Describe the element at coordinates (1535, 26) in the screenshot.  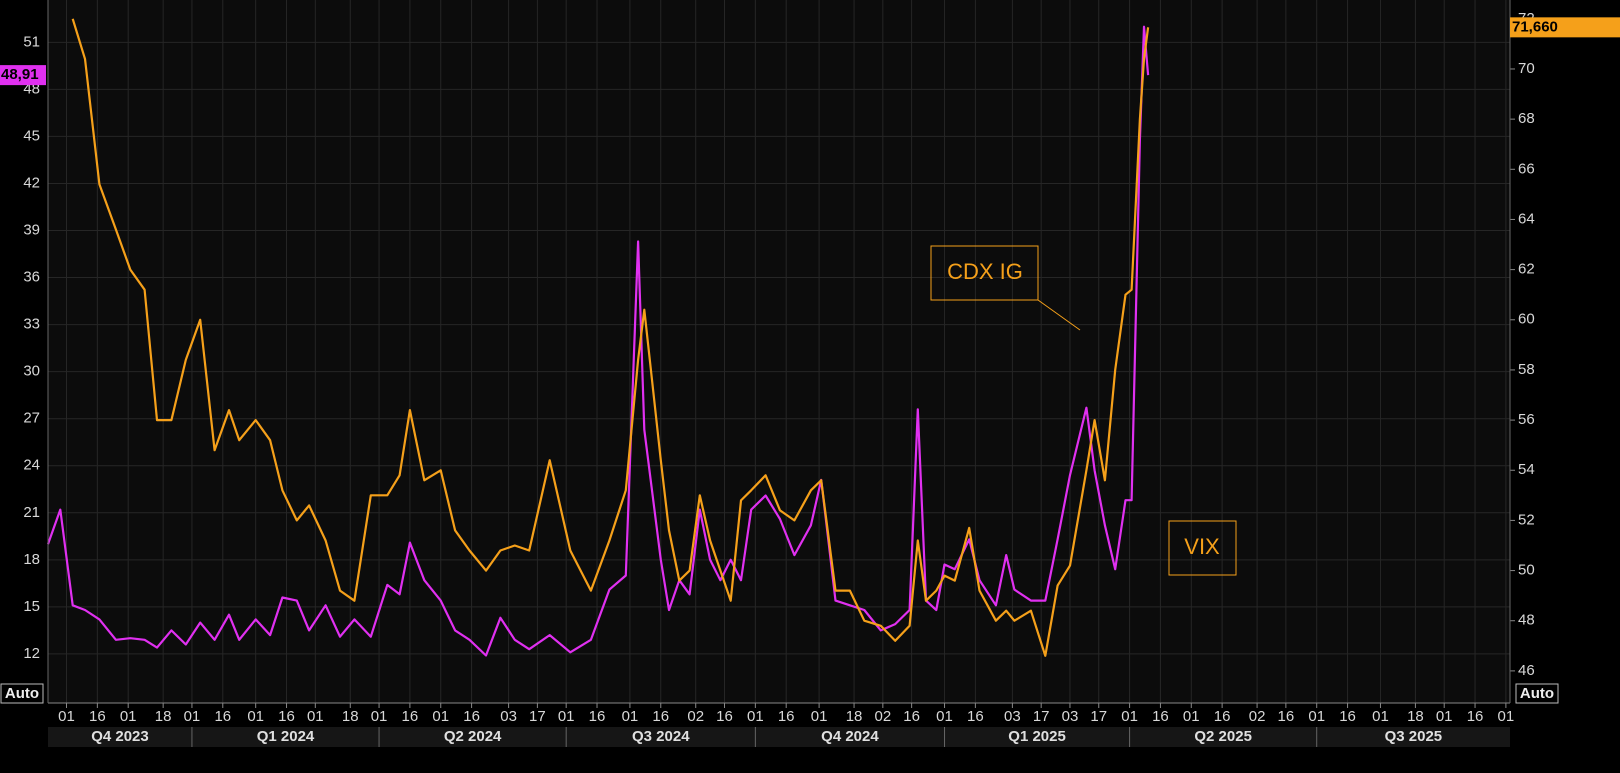
I see `last-value-label: 71,660` at that location.